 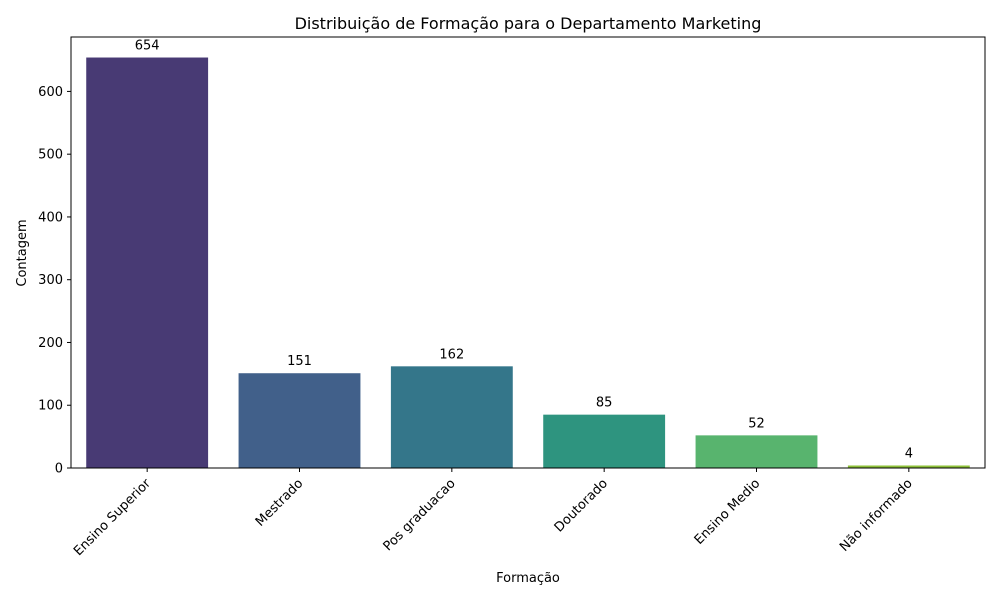 What do you see at coordinates (604, 403) in the screenshot?
I see `data-label: 85` at bounding box center [604, 403].